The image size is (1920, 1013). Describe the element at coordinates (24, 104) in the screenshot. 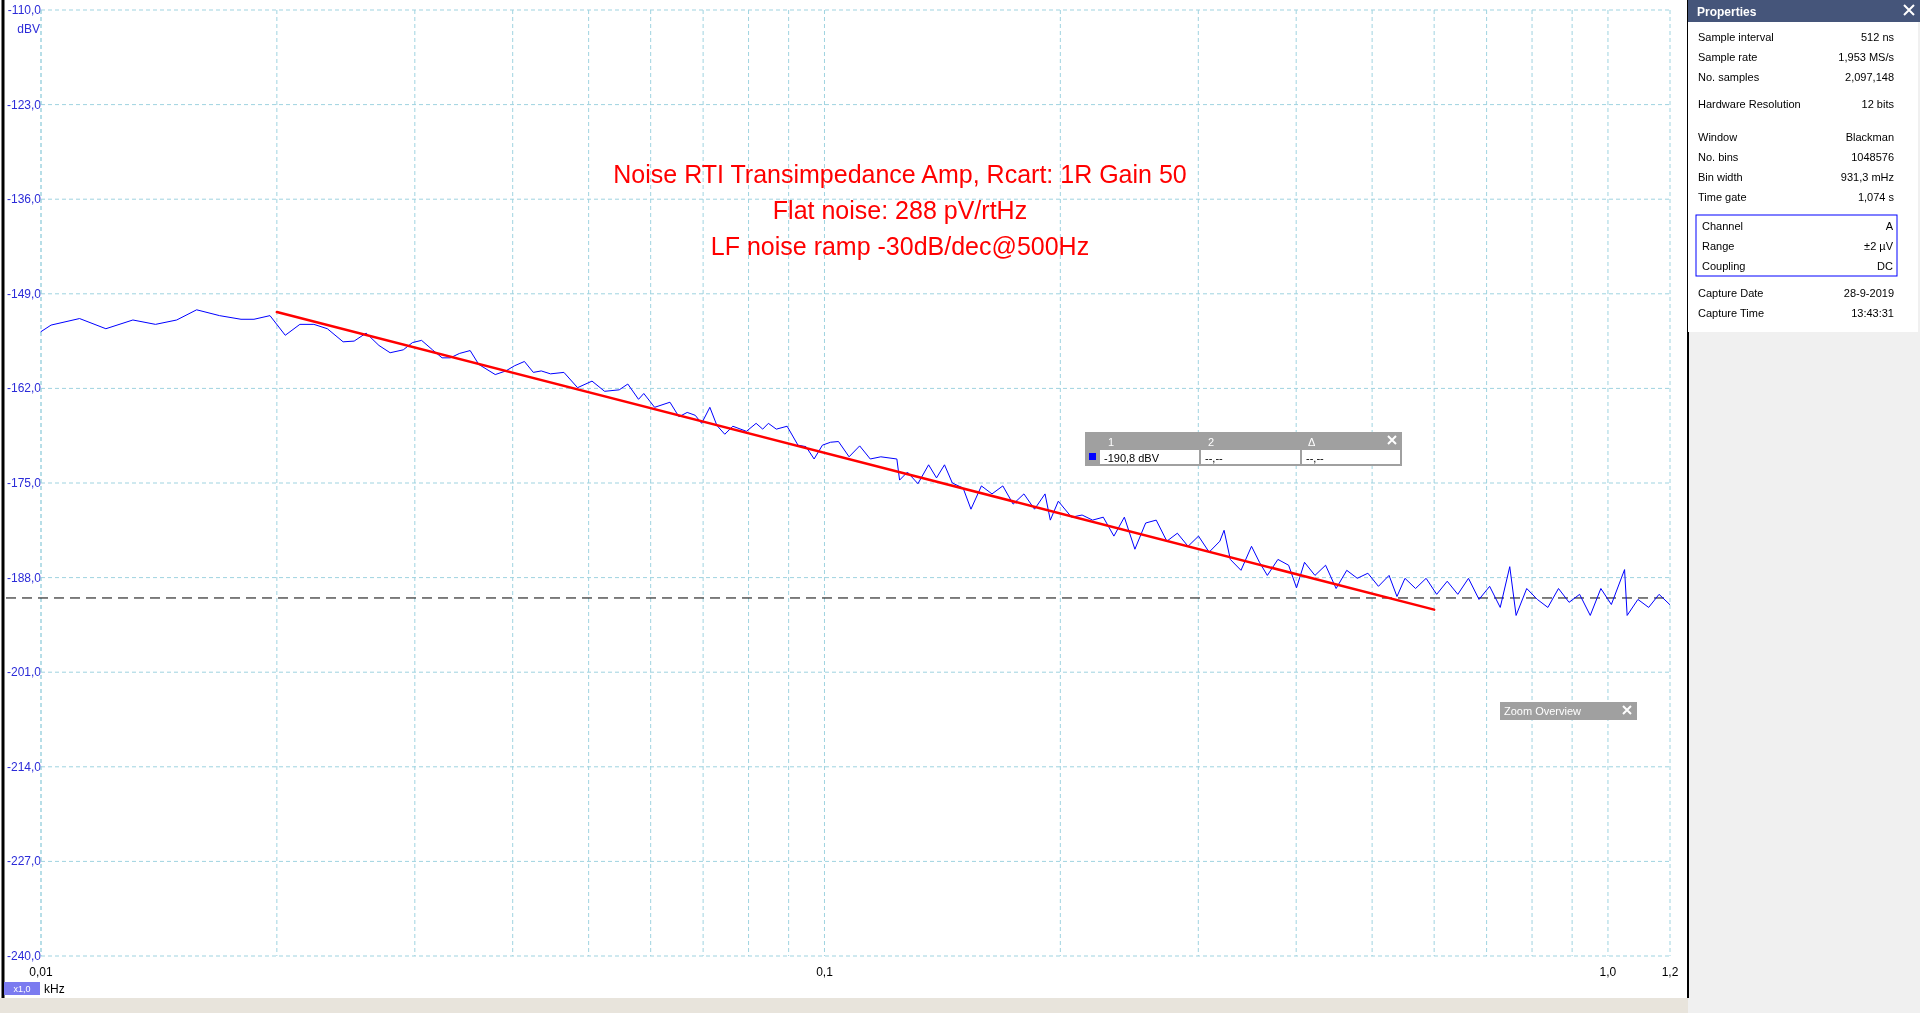

I see `y-tick-label: -123,0` at that location.